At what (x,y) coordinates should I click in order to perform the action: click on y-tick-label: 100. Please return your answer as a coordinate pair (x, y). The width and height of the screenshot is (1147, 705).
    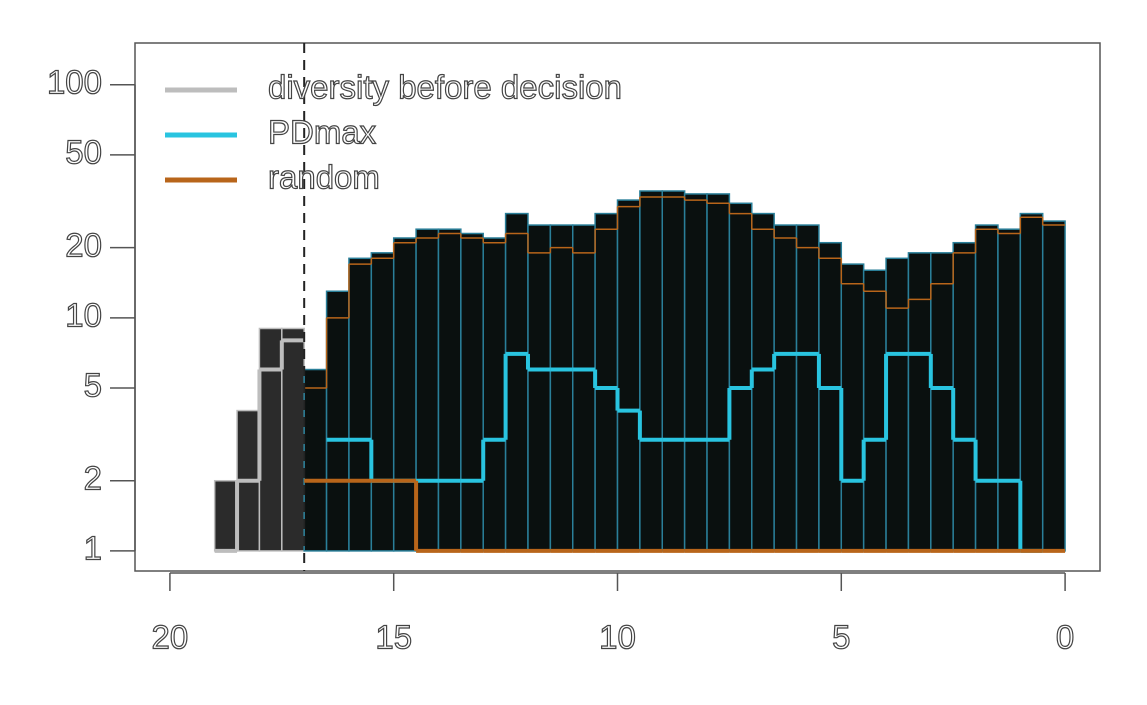
    Looking at the image, I should click on (74, 81).